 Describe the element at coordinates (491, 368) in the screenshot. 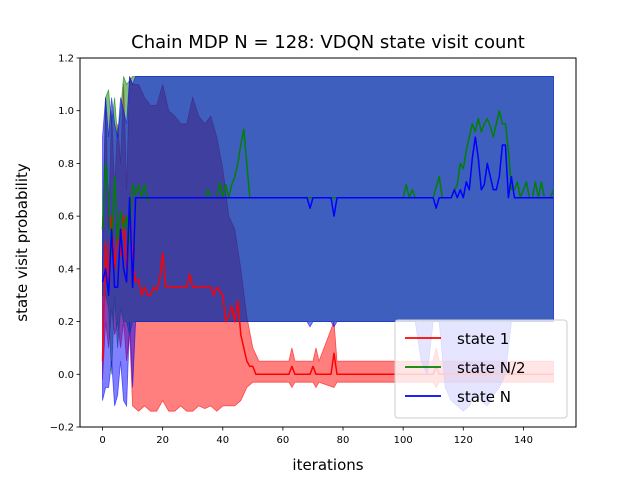

I see `legend-label-state-n-2: state N/2` at that location.